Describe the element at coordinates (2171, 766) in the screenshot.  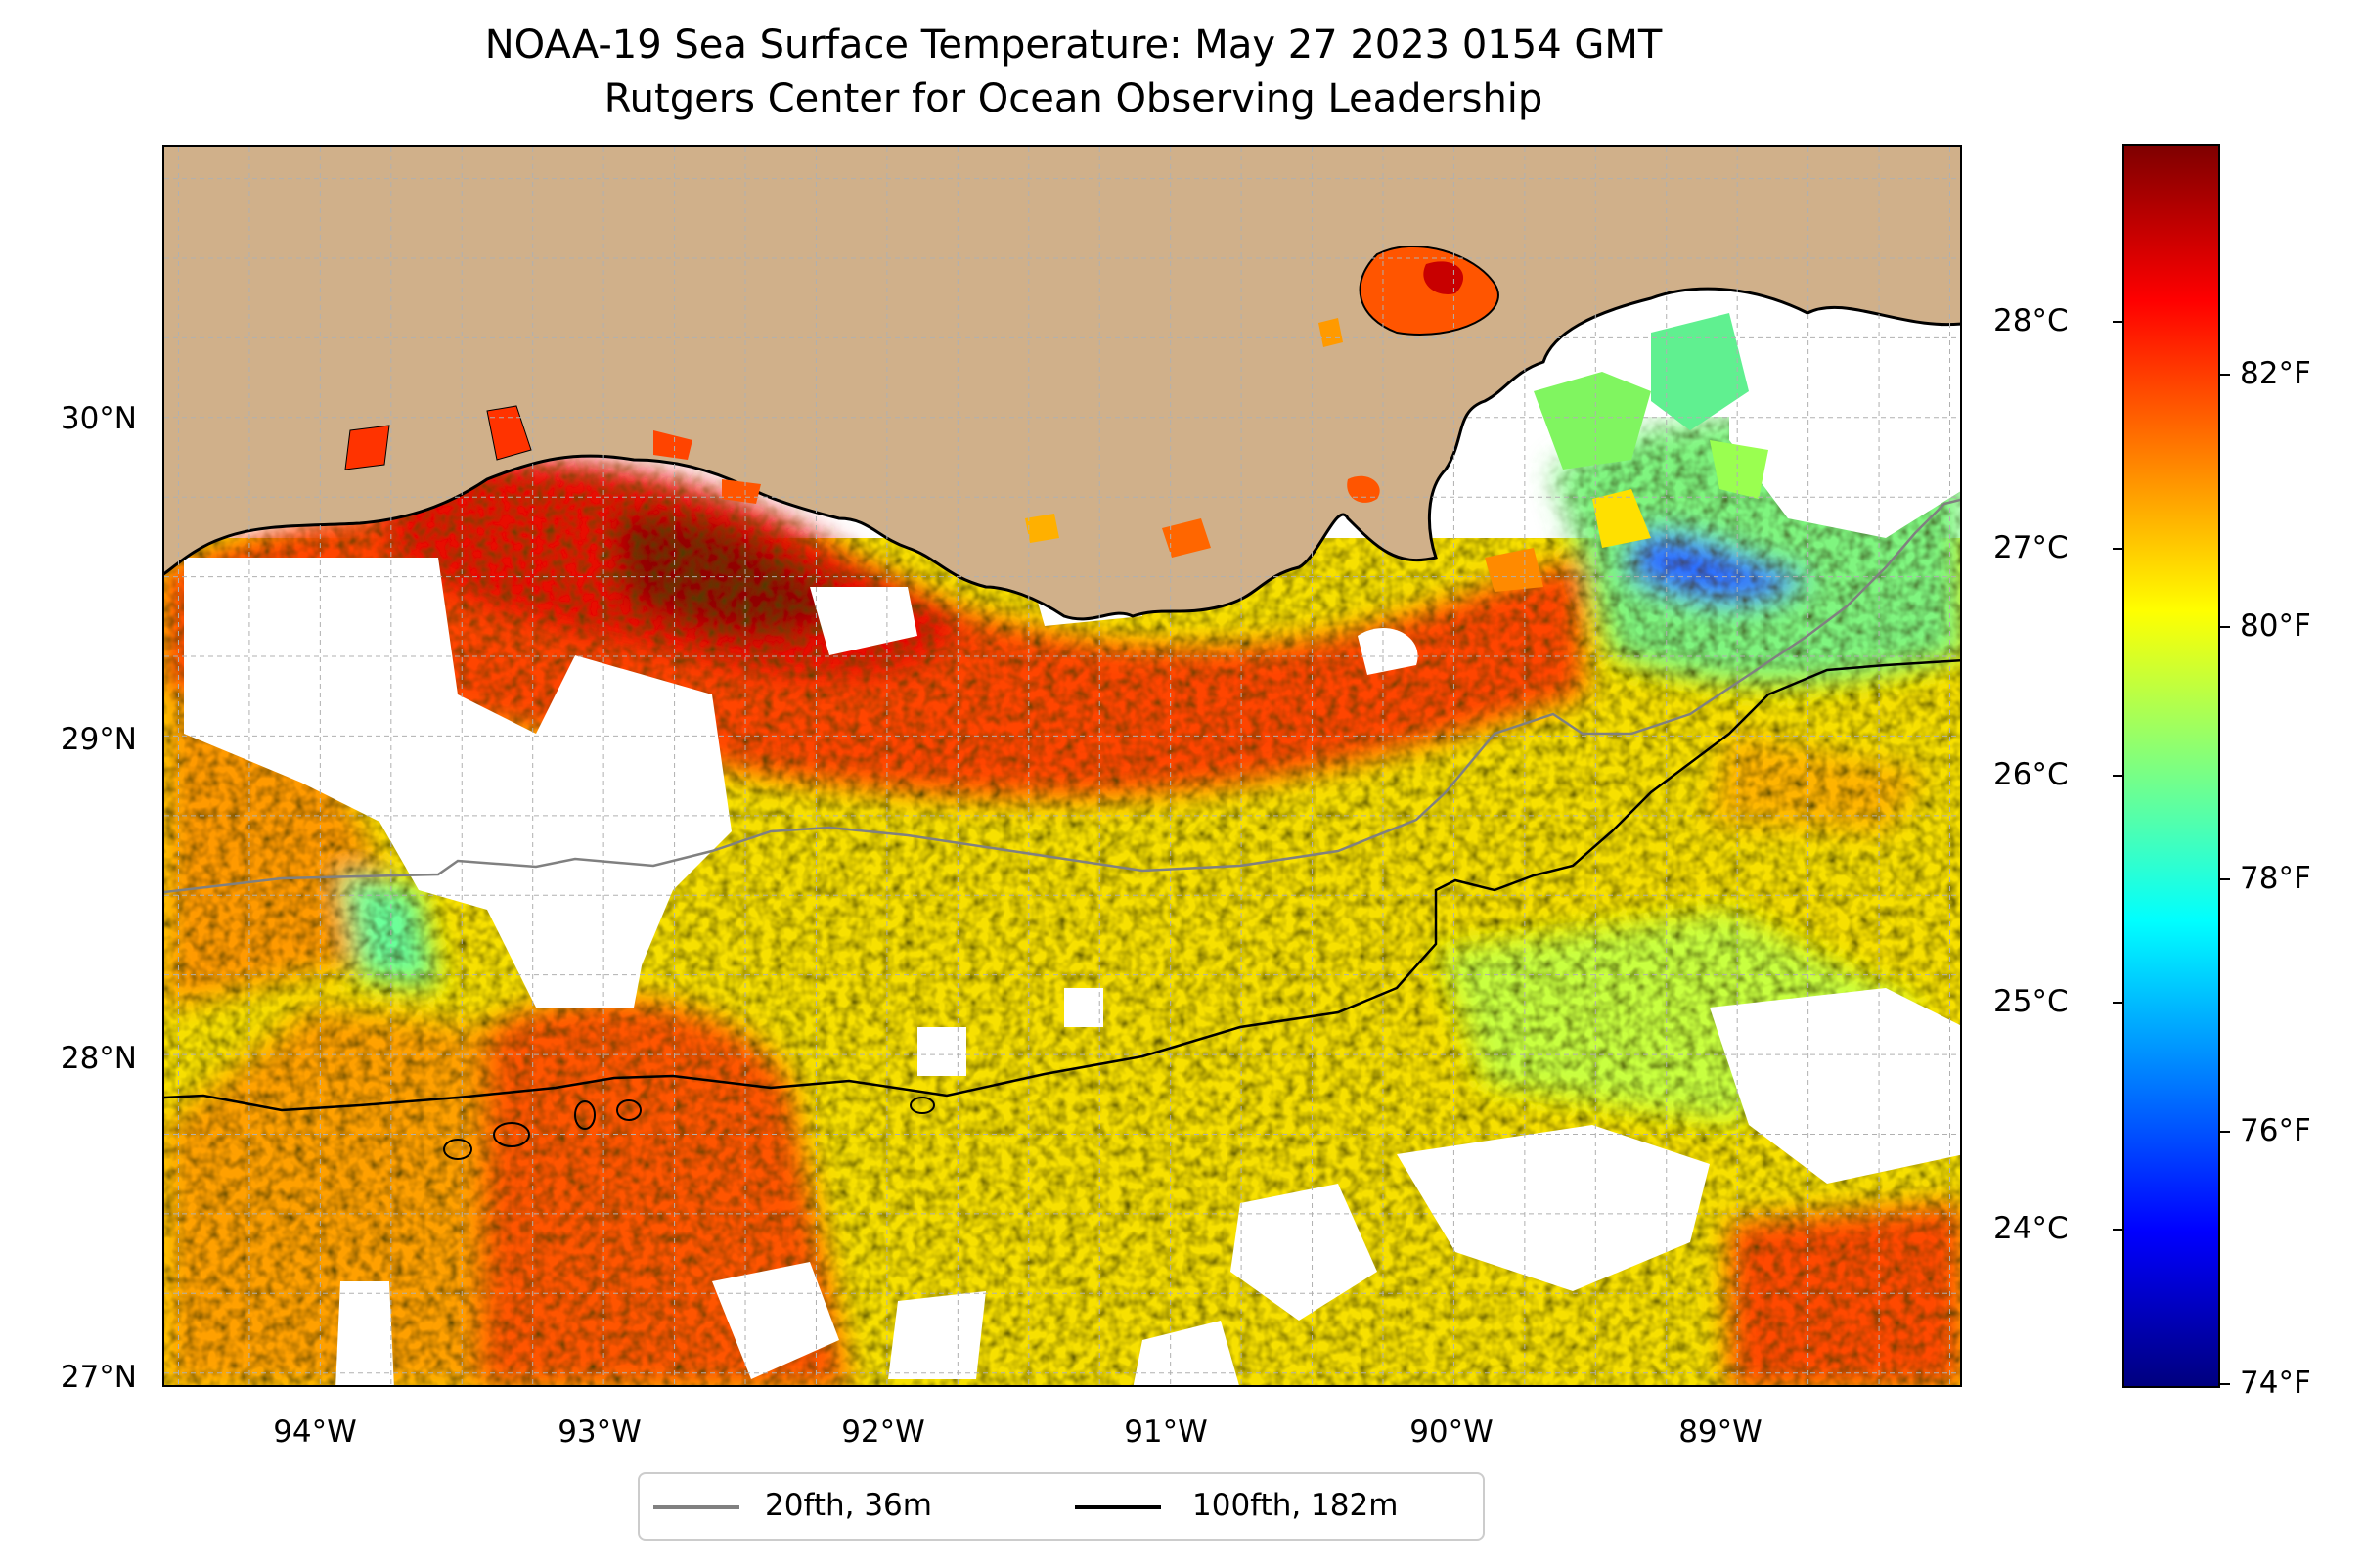
I see `colorbar` at that location.